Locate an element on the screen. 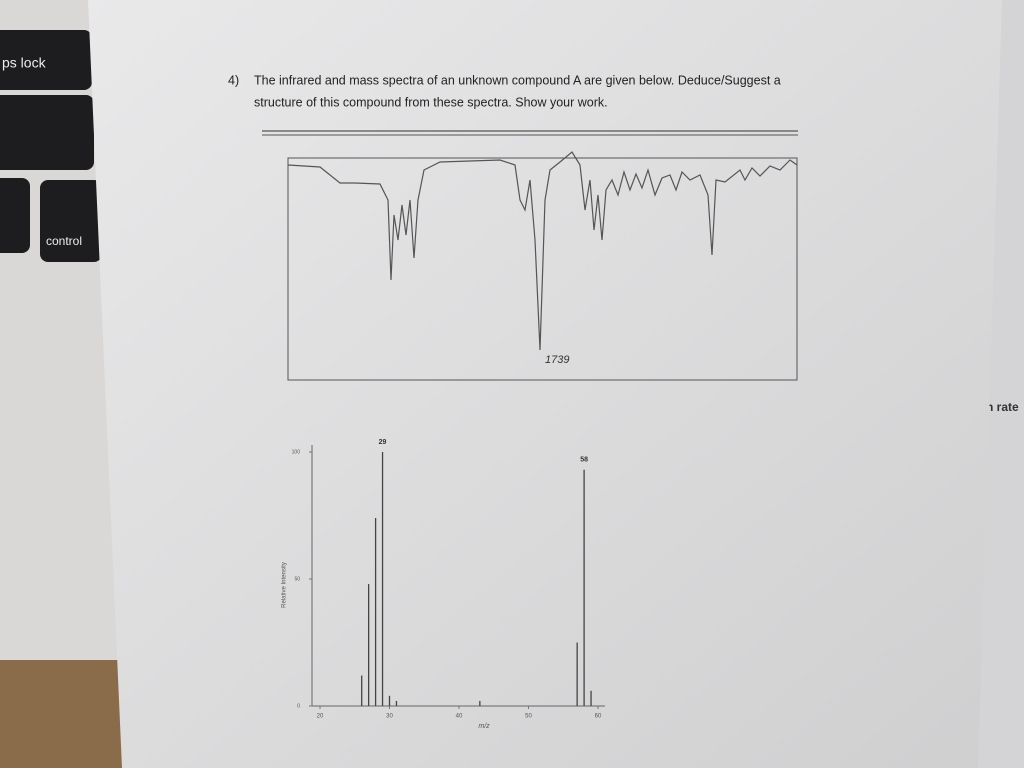 The height and width of the screenshot is (768, 1024). x-tick-label: 40 is located at coordinates (459, 717).